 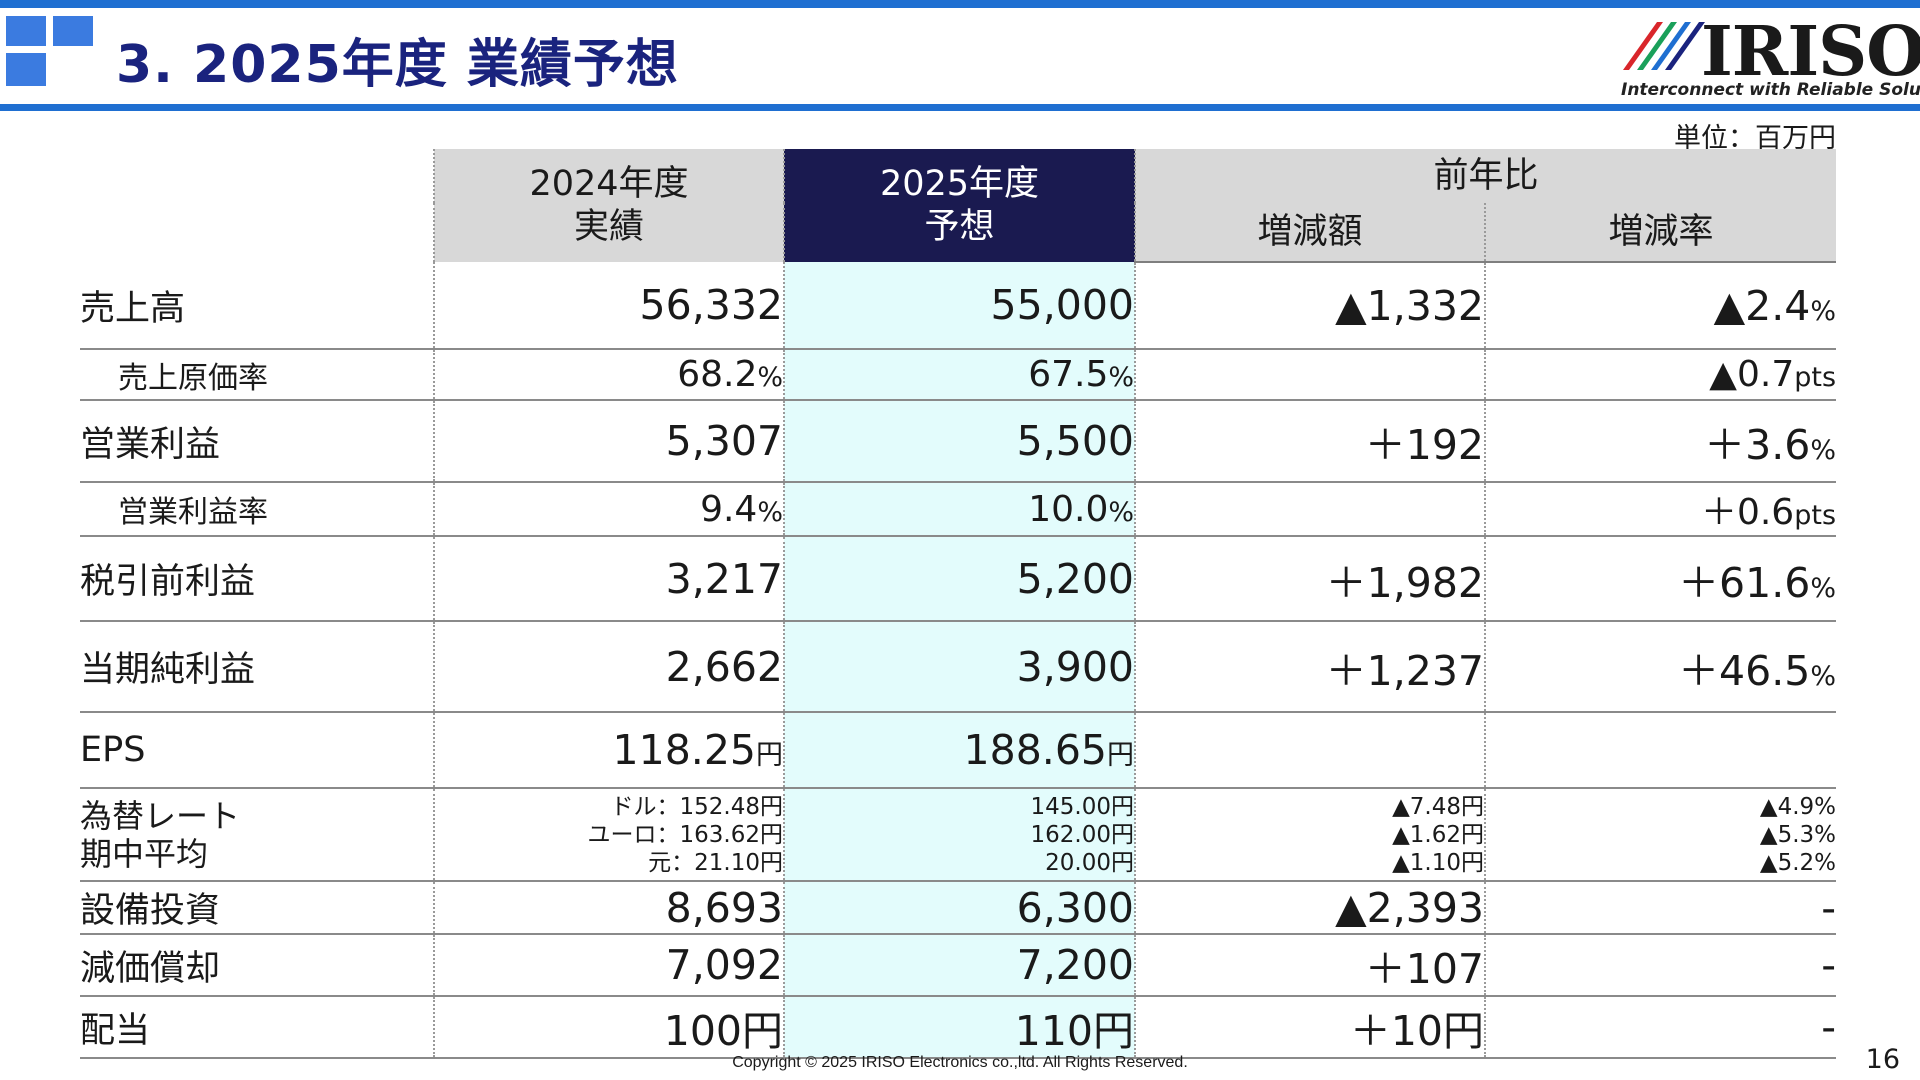 What do you see at coordinates (608, 509) in the screenshot?
I see `fy2024-value: 9.4%` at bounding box center [608, 509].